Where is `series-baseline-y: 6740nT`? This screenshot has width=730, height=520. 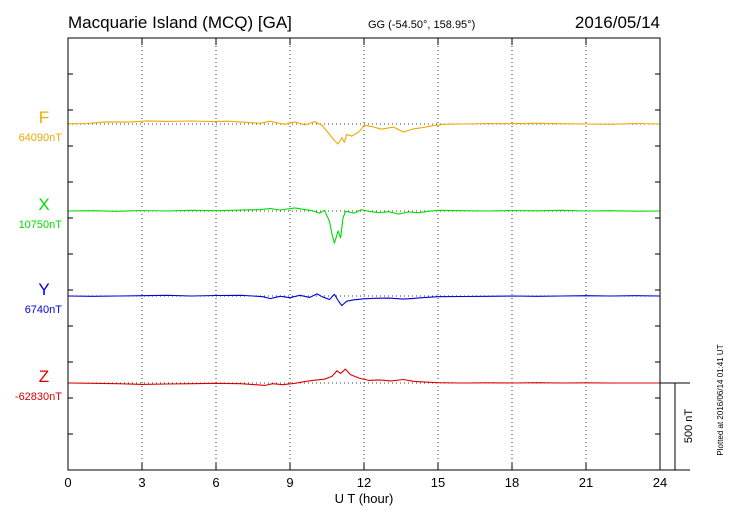 series-baseline-y: 6740nT is located at coordinates (44, 310).